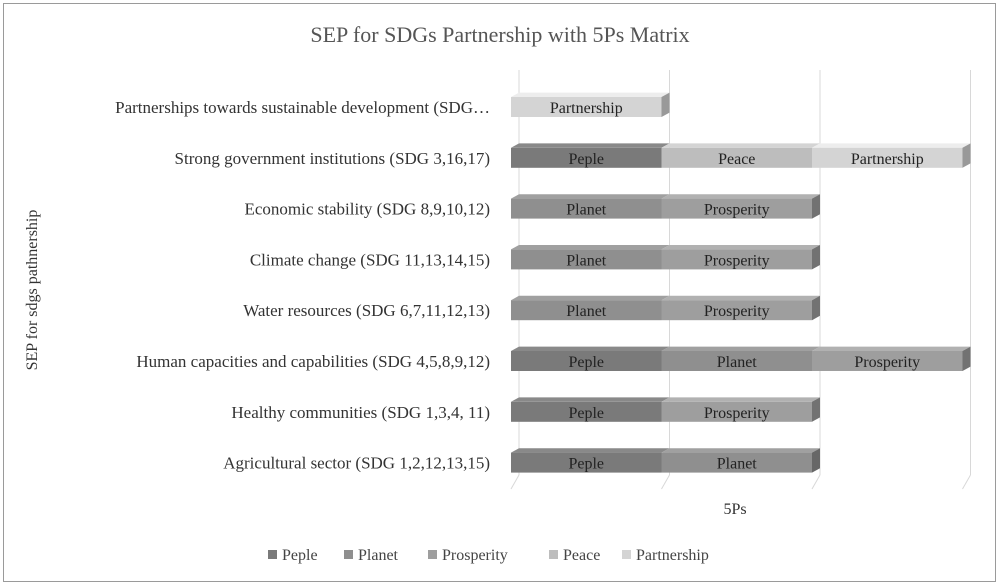 This screenshot has width=1001, height=587. I want to click on legend-label: Partnership, so click(672, 555).